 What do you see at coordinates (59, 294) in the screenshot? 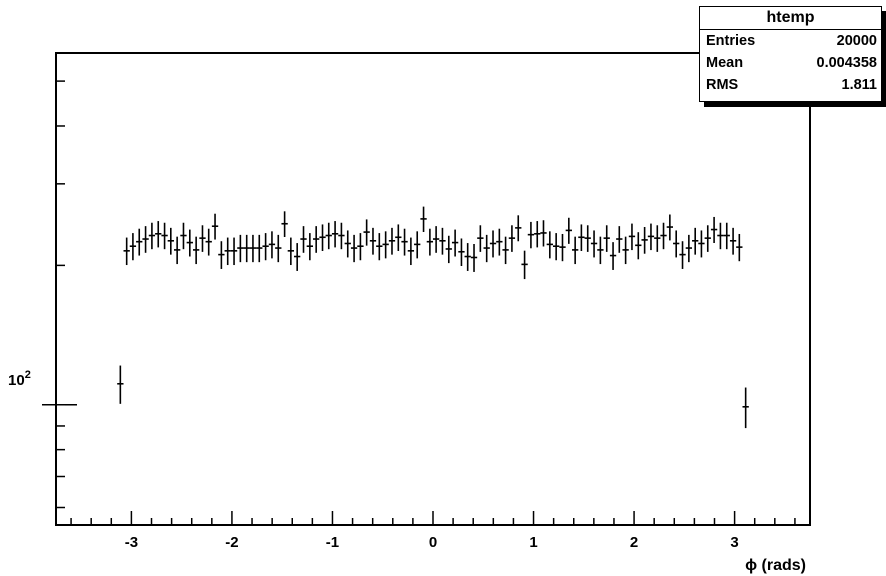
I see `y-axis-ticks` at bounding box center [59, 294].